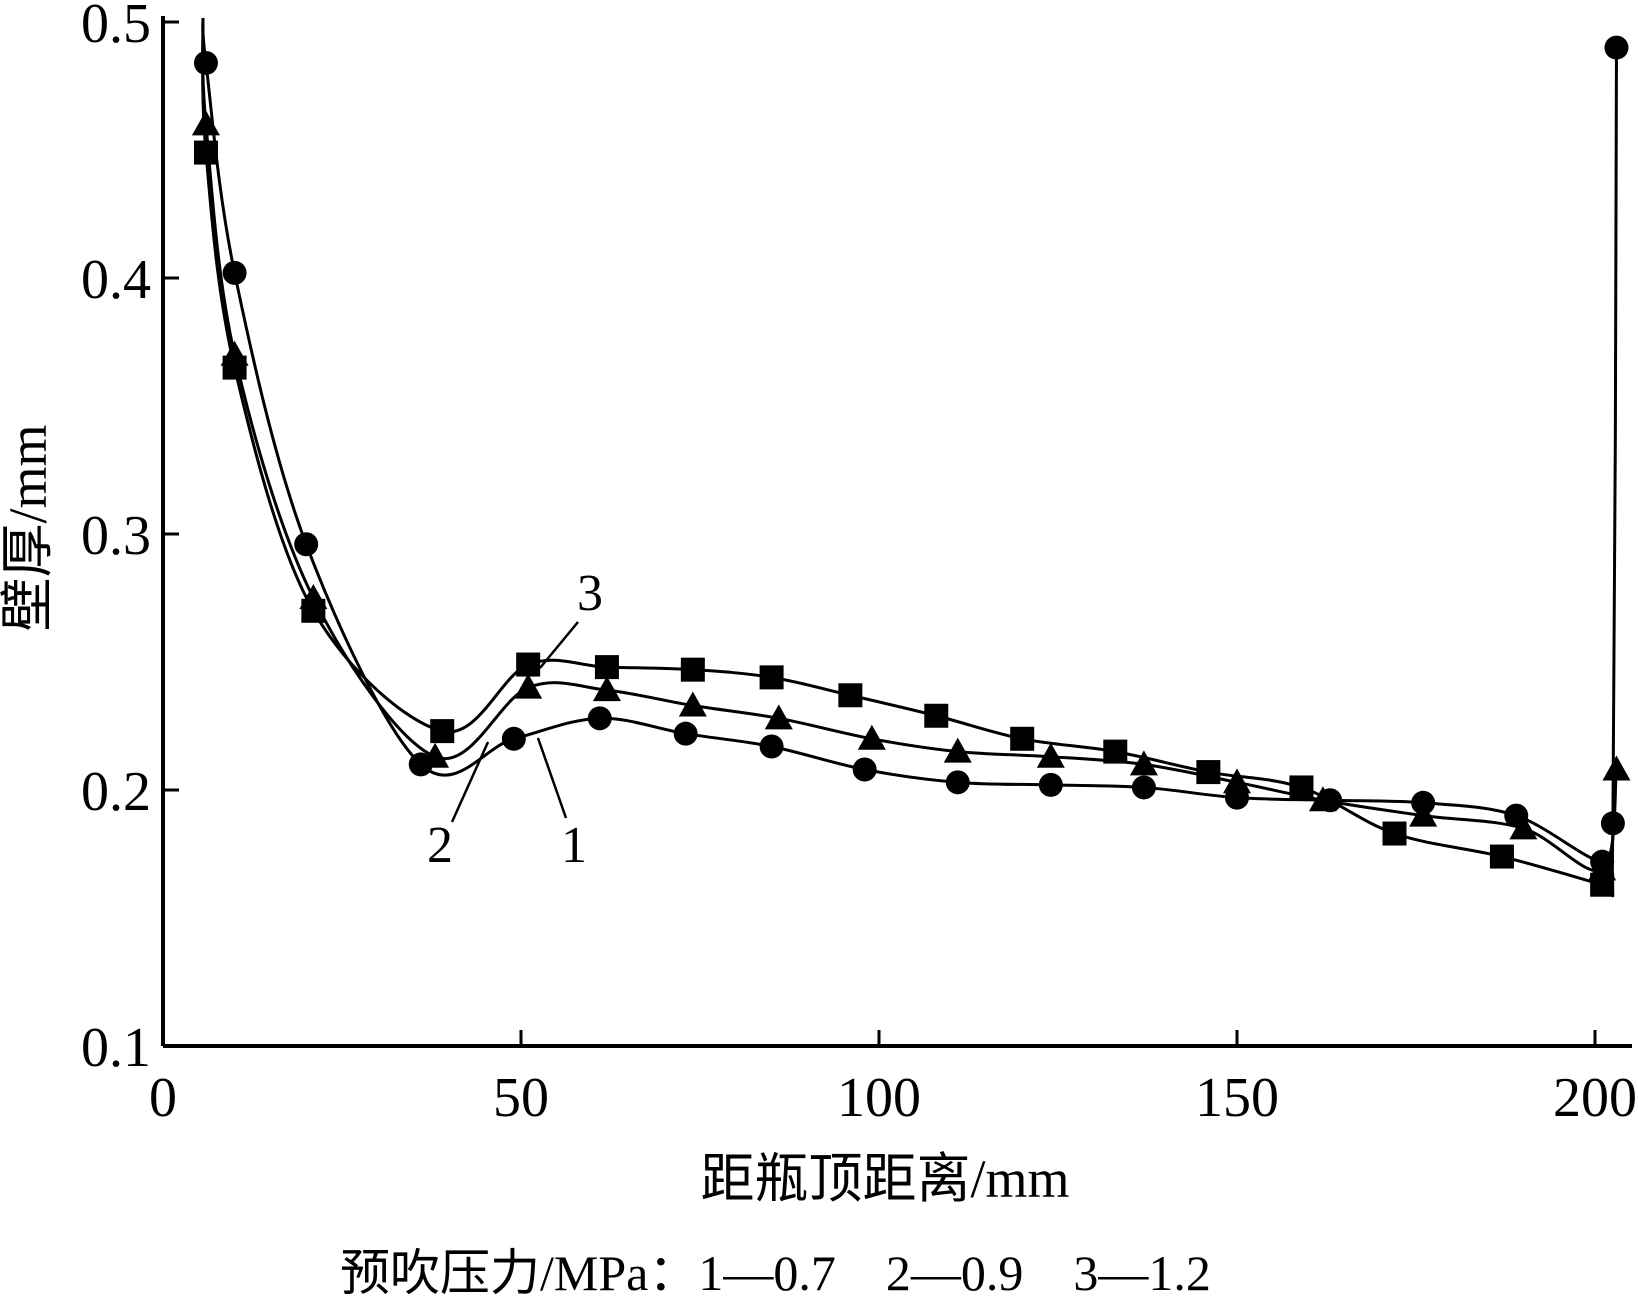 The width and height of the screenshot is (1638, 1306). What do you see at coordinates (775, 1273) in the screenshot?
I see `legend-caption: 预吹压力/MPa：1—0.7 2—0.9 3—1.2` at bounding box center [775, 1273].